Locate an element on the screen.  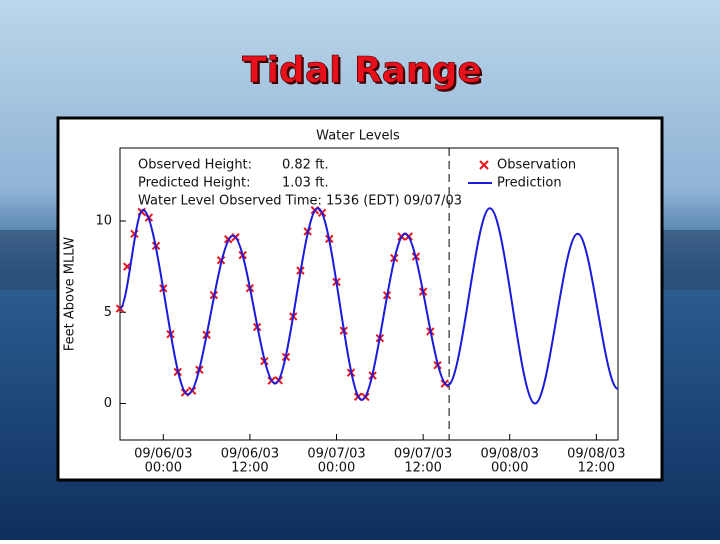
annotation: Observed Height: is located at coordinates (195, 165).